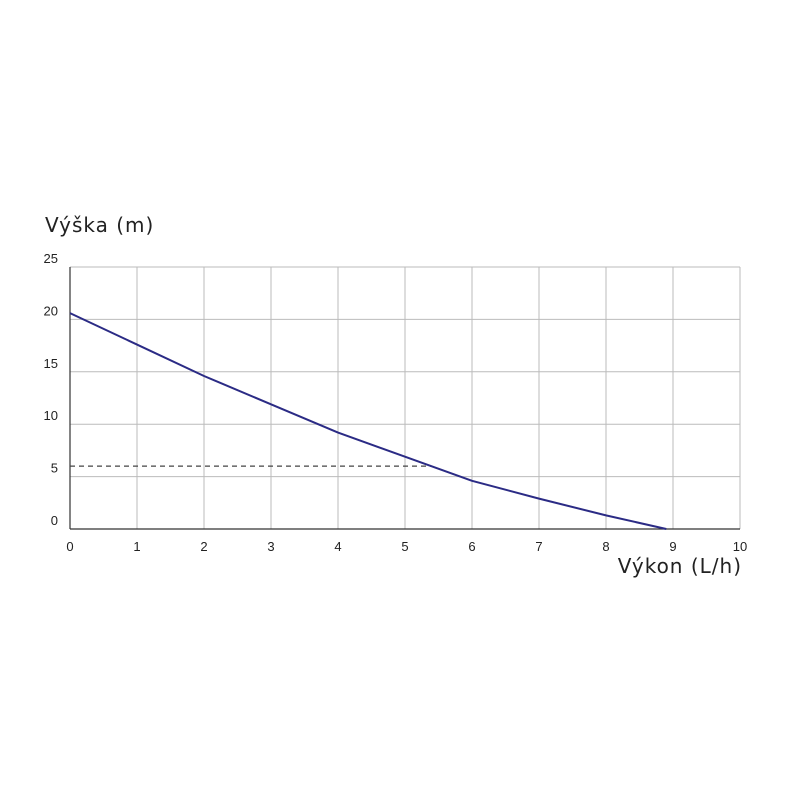  I want to click on x-tick-label: 1, so click(136, 546).